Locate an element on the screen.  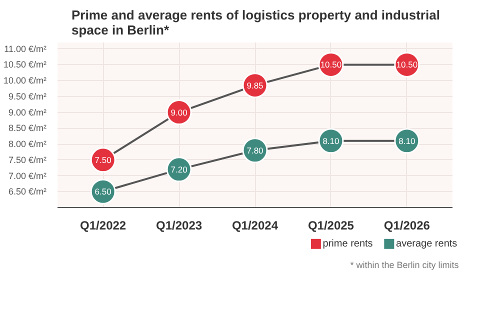
y-tick-label: 11.00 €/m² is located at coordinates (25, 49).